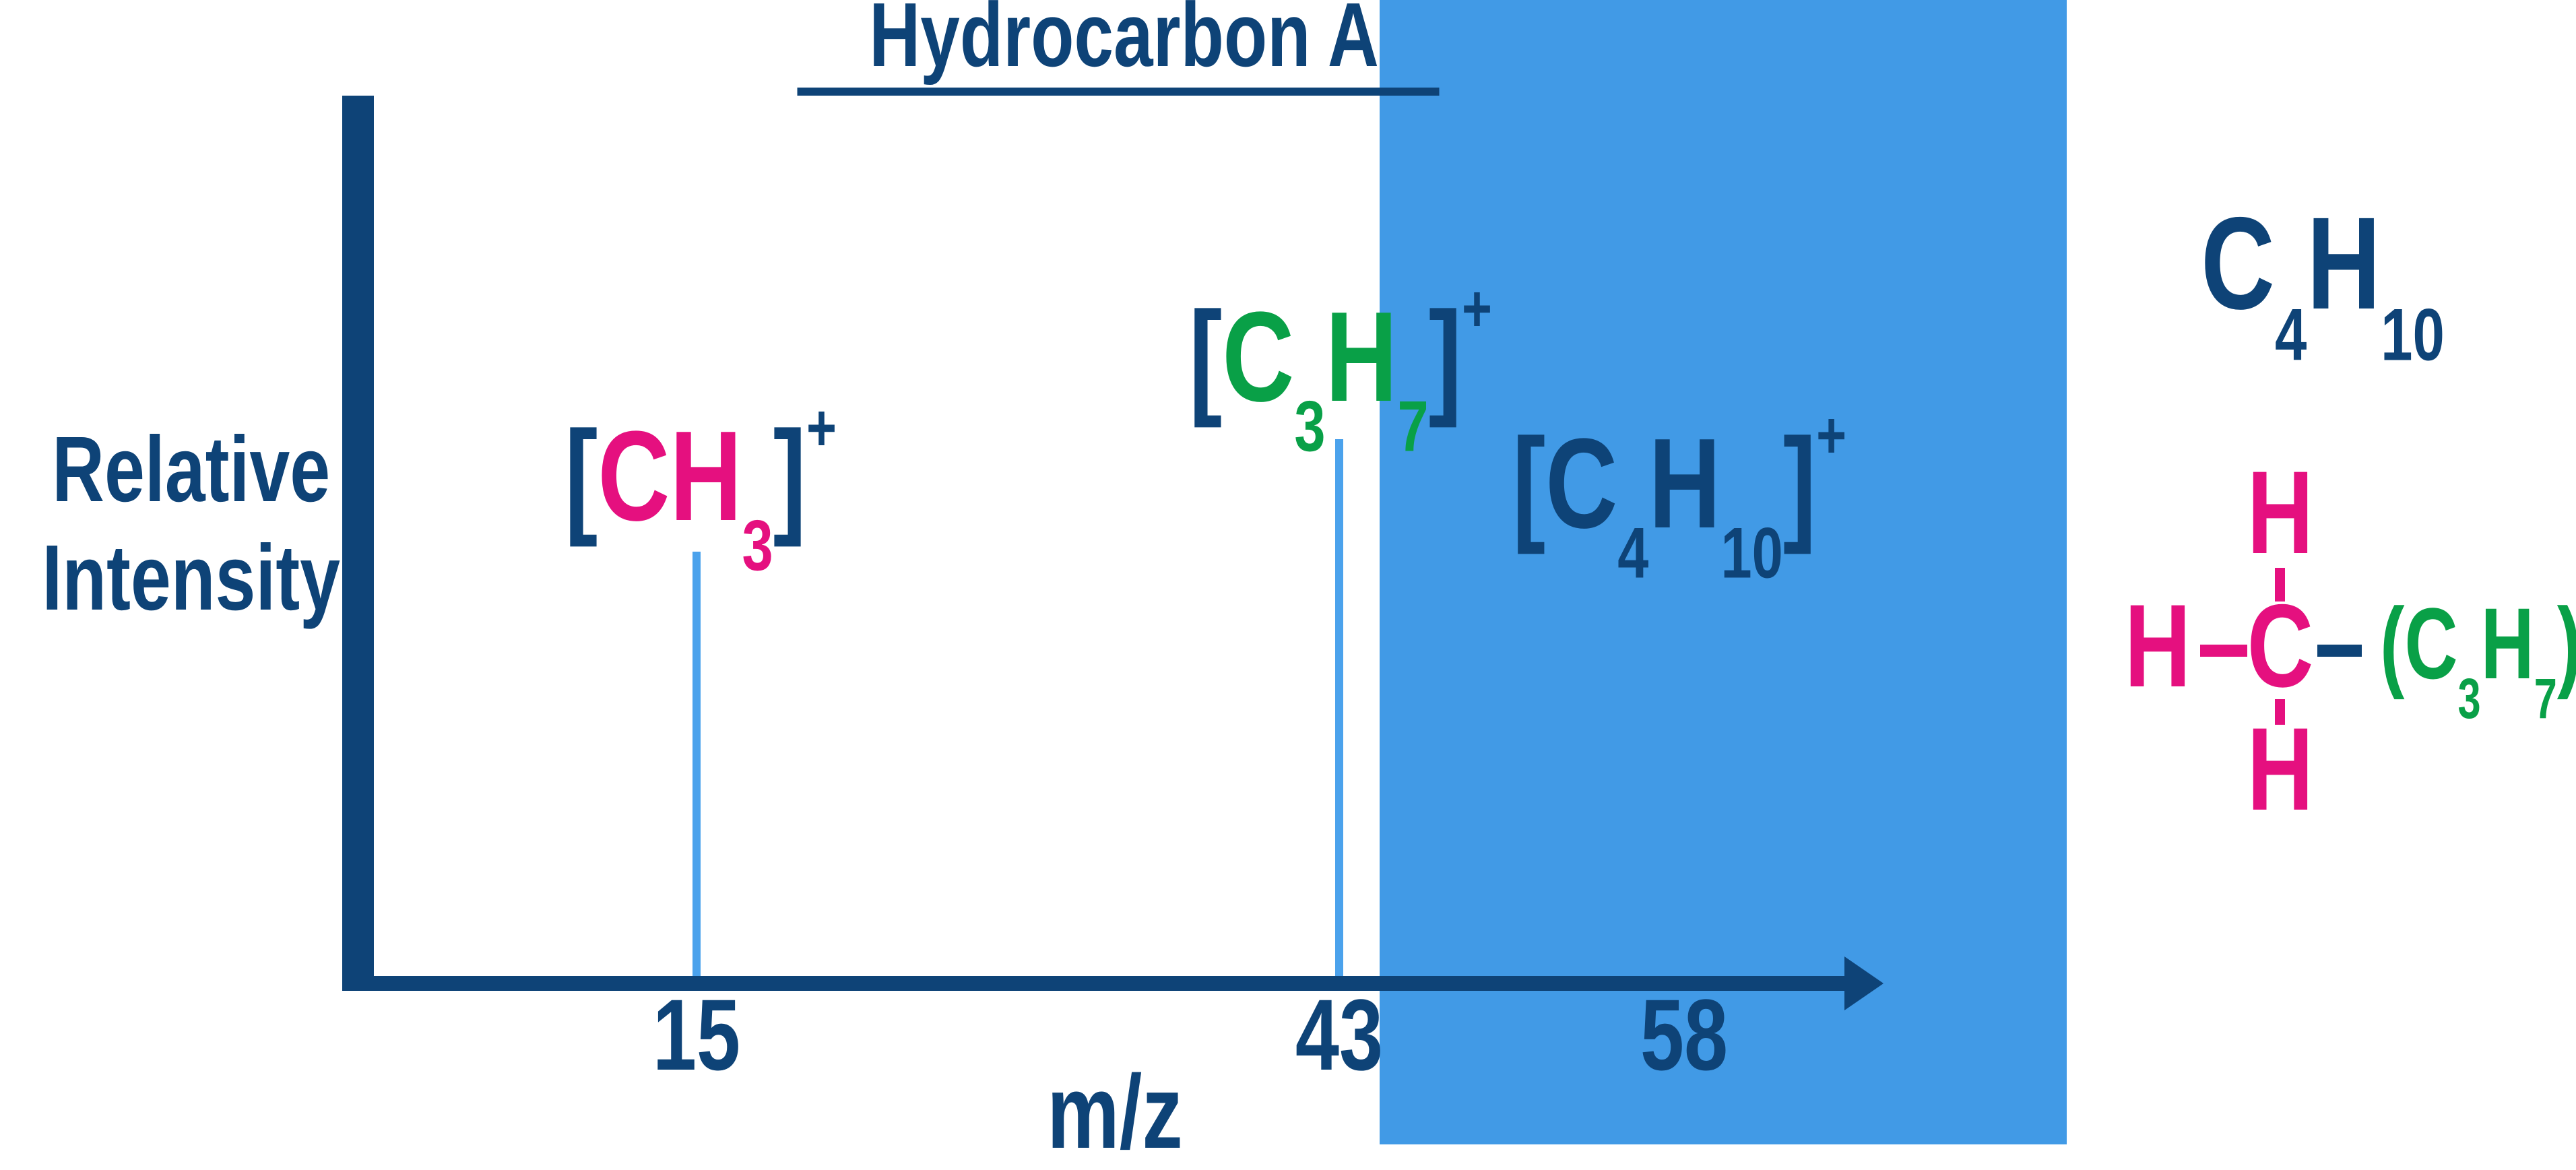  Describe the element at coordinates (2545, 698) in the screenshot. I see `group-h-subscript: 7` at that location.